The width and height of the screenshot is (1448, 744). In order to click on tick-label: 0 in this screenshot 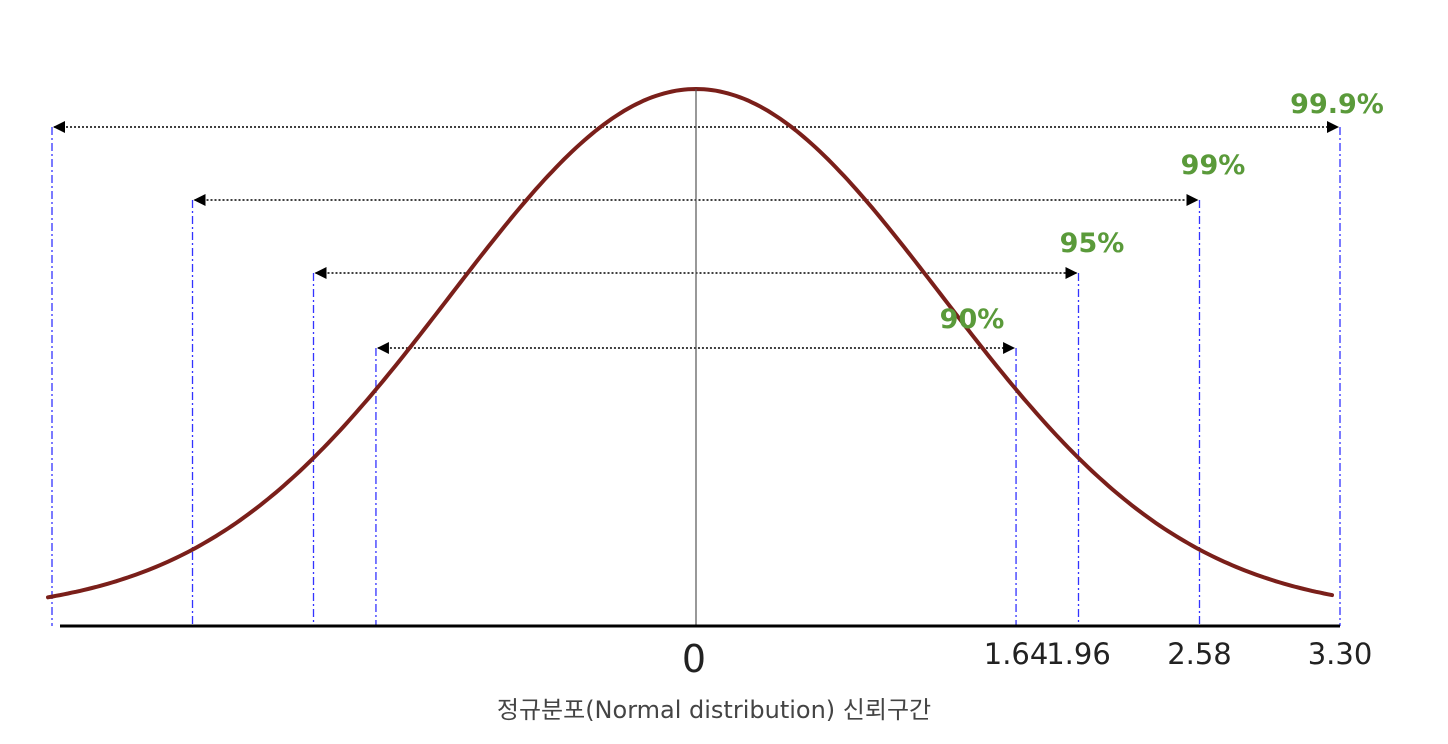, I will do `click(694, 659)`.